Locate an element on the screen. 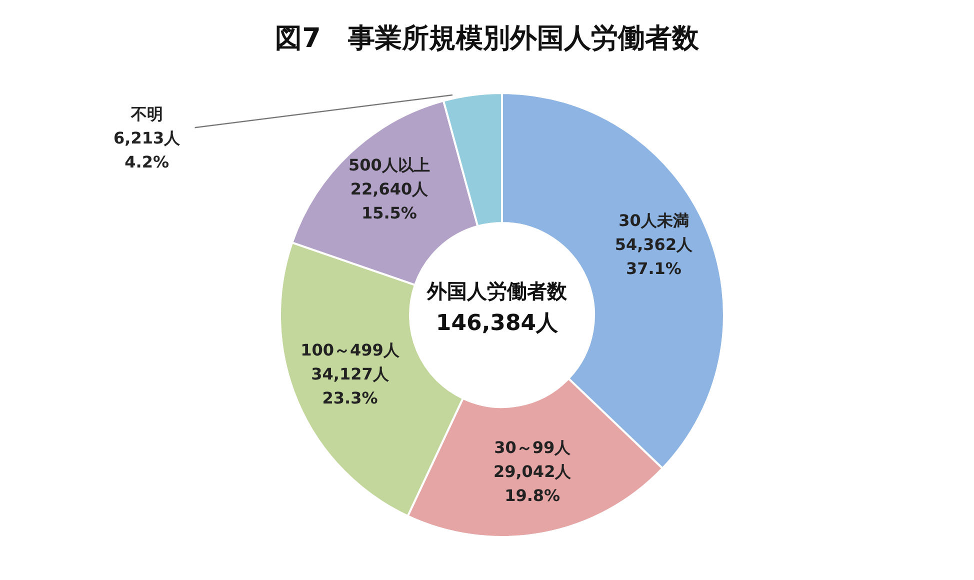 This screenshot has height=580, width=974. slice-label: 100～499人 is located at coordinates (350, 350).